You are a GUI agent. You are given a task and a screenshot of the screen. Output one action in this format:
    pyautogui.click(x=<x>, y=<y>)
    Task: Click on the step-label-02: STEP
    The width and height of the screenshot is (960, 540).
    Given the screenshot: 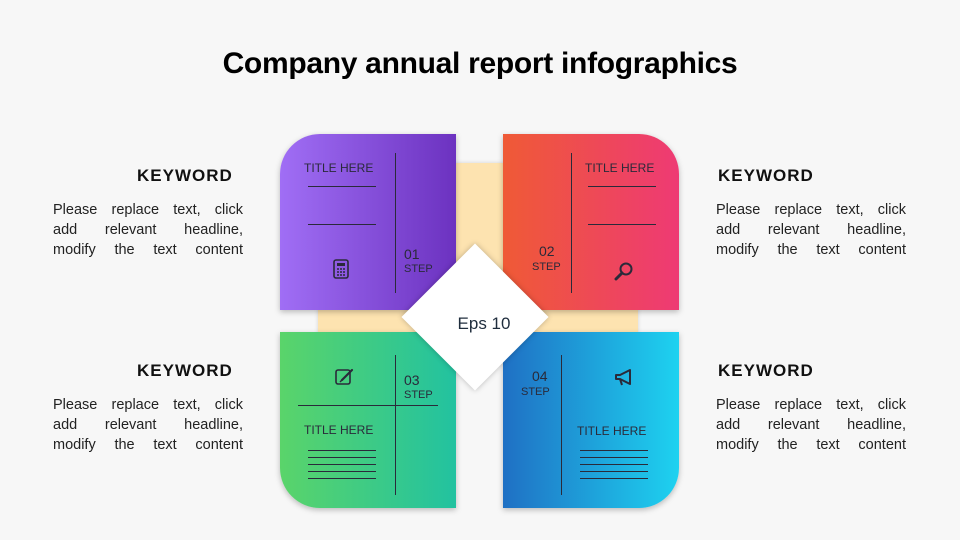 What is the action you would take?
    pyautogui.click(x=546, y=267)
    